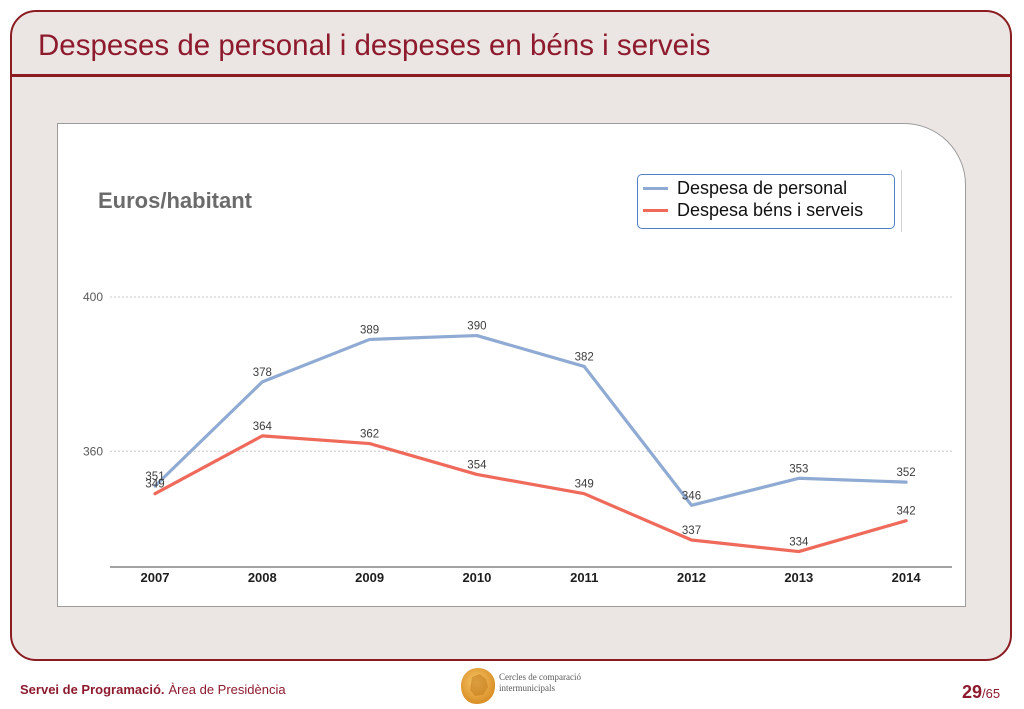 This screenshot has width=1024, height=709. I want to click on legend-swatch-personal, so click(655, 188).